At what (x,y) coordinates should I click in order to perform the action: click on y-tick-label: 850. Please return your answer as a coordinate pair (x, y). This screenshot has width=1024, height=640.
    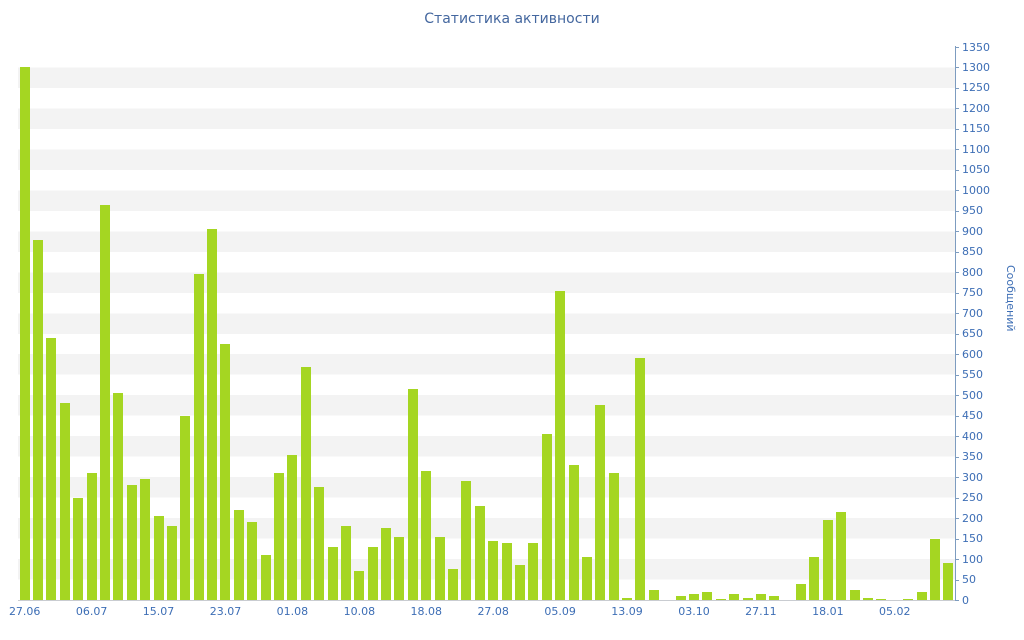
    Looking at the image, I should click on (972, 252).